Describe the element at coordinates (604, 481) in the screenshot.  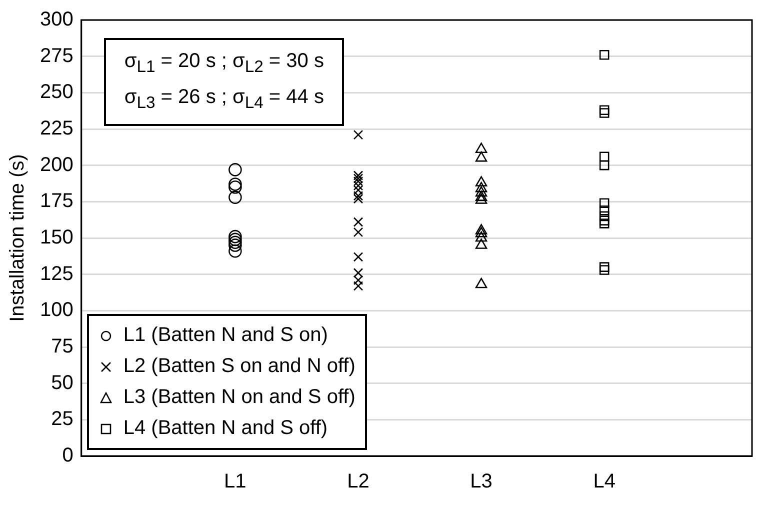
I see `x-tick-label: L4` at that location.